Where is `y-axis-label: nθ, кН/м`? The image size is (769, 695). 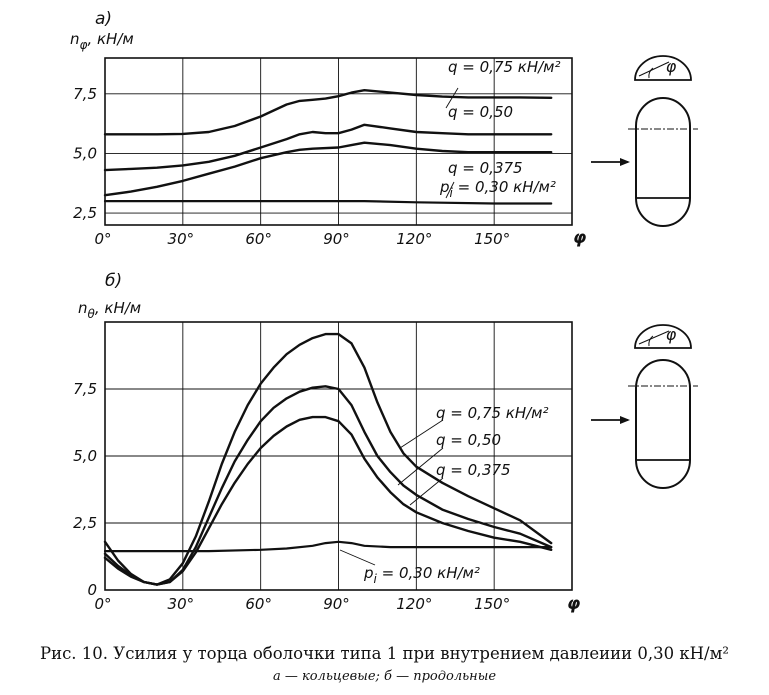 y-axis-label: nθ, кН/м is located at coordinates (109, 310).